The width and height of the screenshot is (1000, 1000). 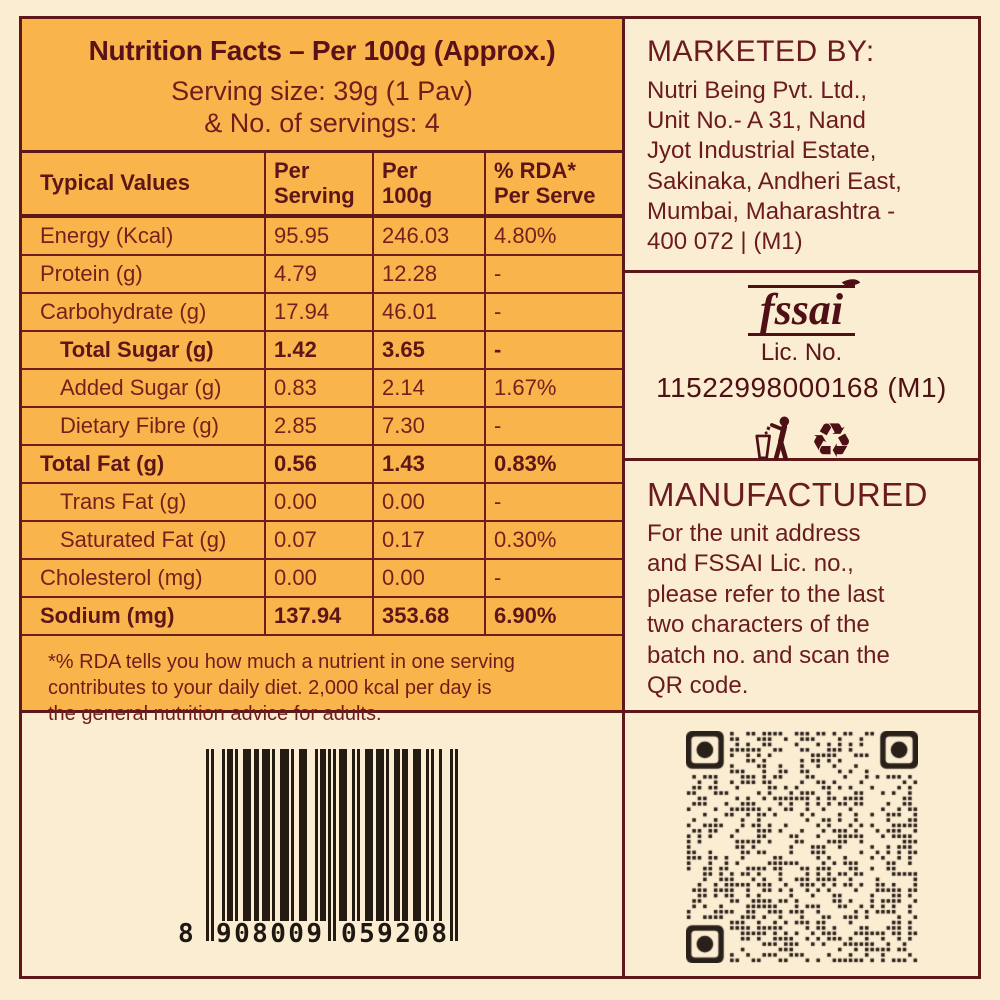 What do you see at coordinates (553, 540) in the screenshot?
I see `cell-rda: 0.30%` at bounding box center [553, 540].